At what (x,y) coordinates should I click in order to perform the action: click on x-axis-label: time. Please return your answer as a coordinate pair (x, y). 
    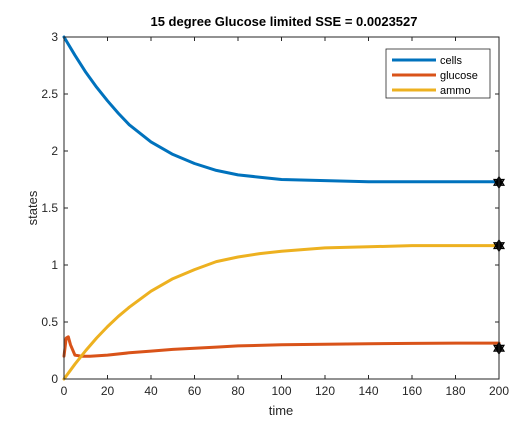
    Looking at the image, I should click on (281, 410).